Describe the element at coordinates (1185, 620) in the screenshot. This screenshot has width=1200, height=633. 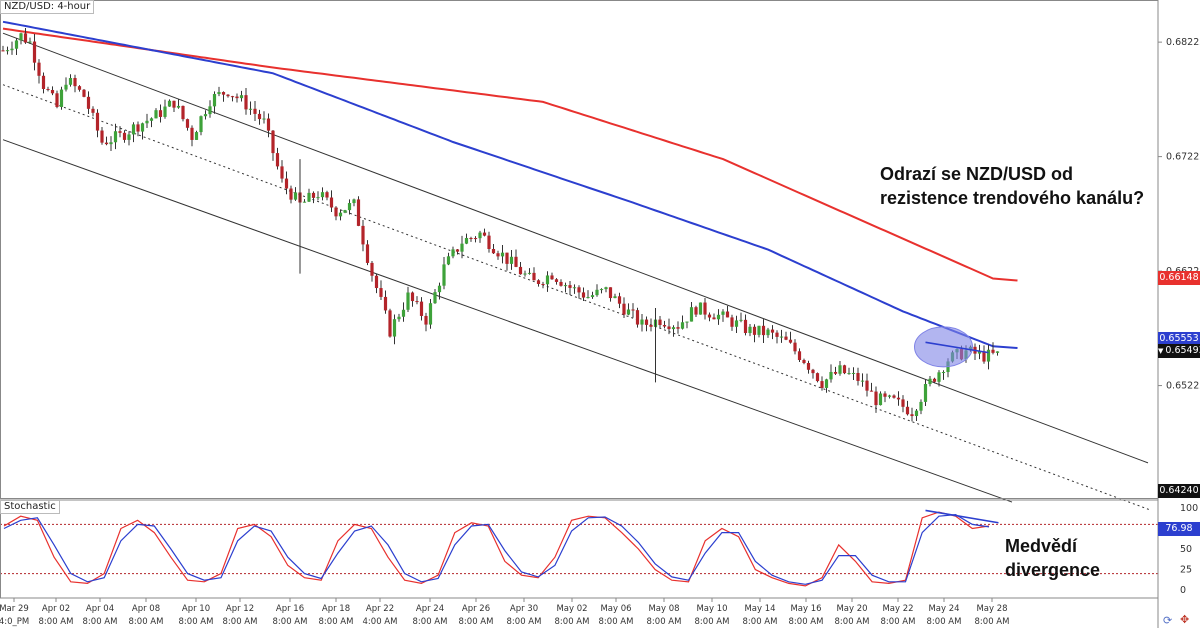
I see `cross-icon: ✥` at that location.